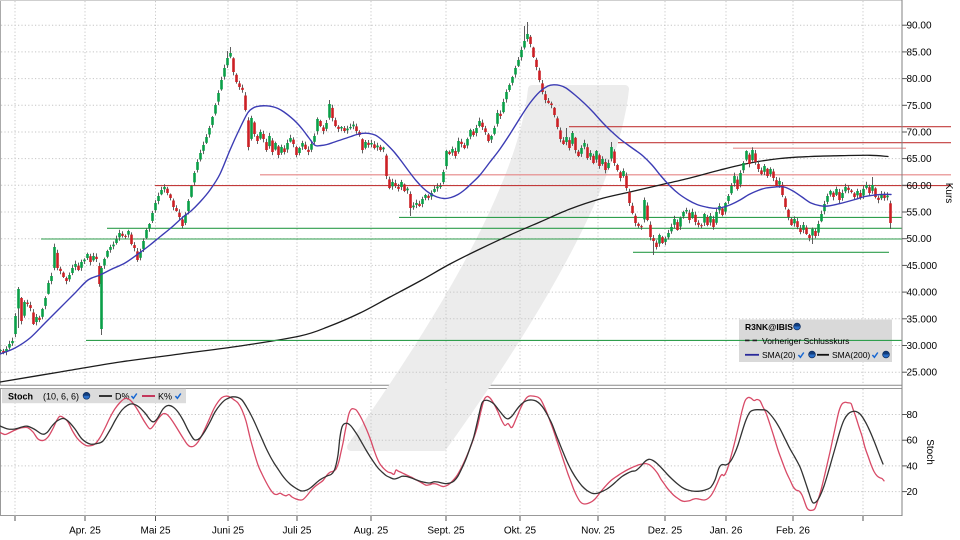 The width and height of the screenshot is (960, 540). Describe the element at coordinates (919, 239) in the screenshot. I see `svg-text: 50.00` at that location.